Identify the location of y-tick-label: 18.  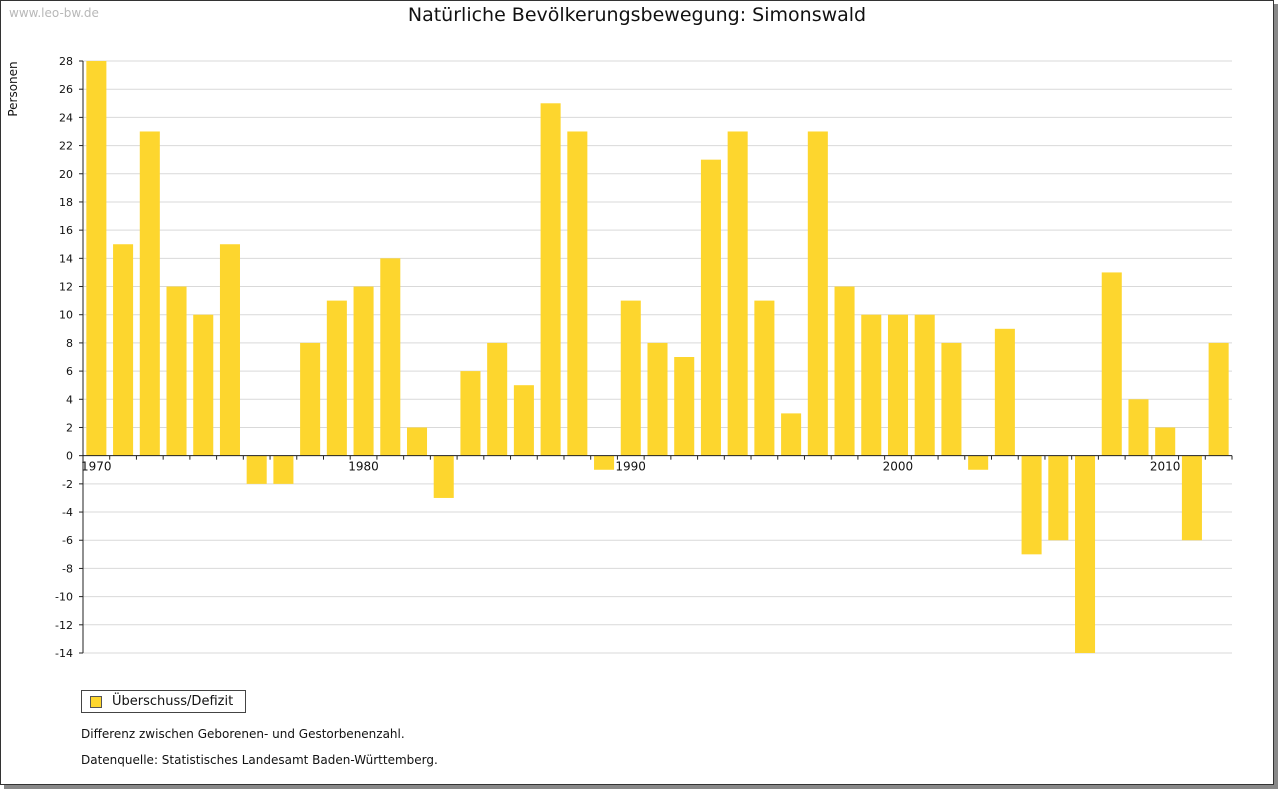
(66, 202).